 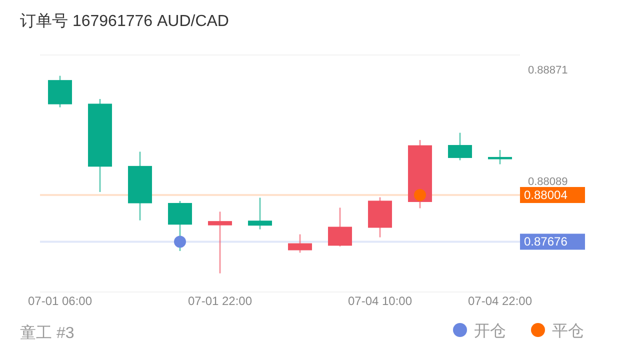 I want to click on x-tick-label: 07-01 06:00, so click(x=60, y=301).